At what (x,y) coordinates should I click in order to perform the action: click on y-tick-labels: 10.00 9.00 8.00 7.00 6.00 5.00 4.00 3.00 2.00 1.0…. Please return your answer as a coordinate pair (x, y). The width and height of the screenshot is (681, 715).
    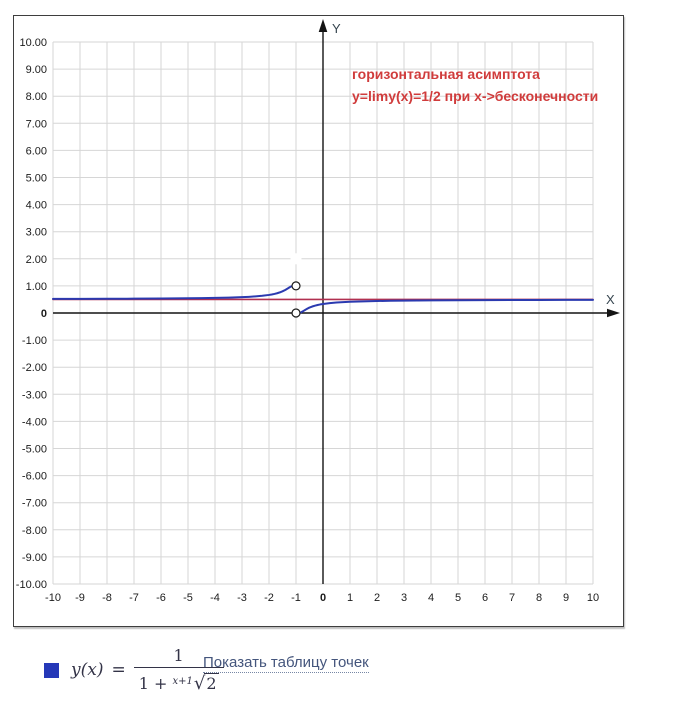
    Looking at the image, I should click on (31, 314).